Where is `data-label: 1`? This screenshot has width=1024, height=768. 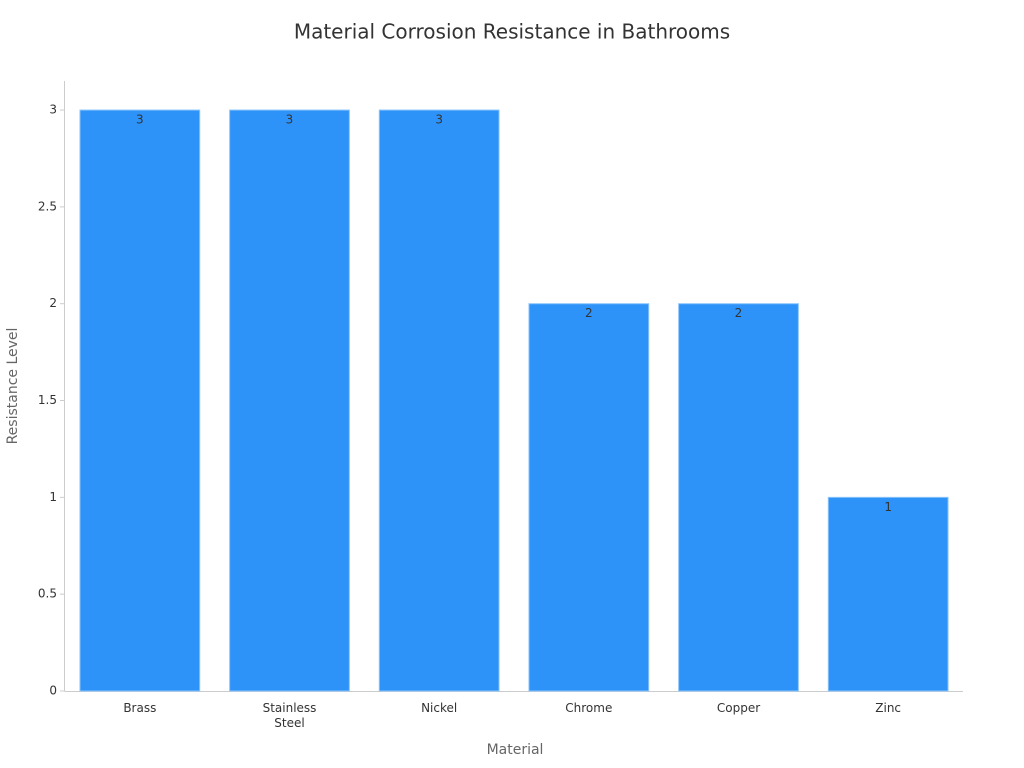 data-label: 1 is located at coordinates (888, 507).